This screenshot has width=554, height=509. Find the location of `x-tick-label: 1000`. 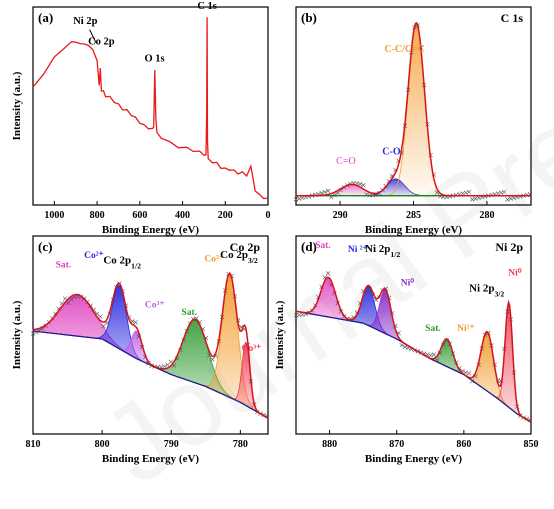

x-tick-label: 1000 is located at coordinates (54, 215).